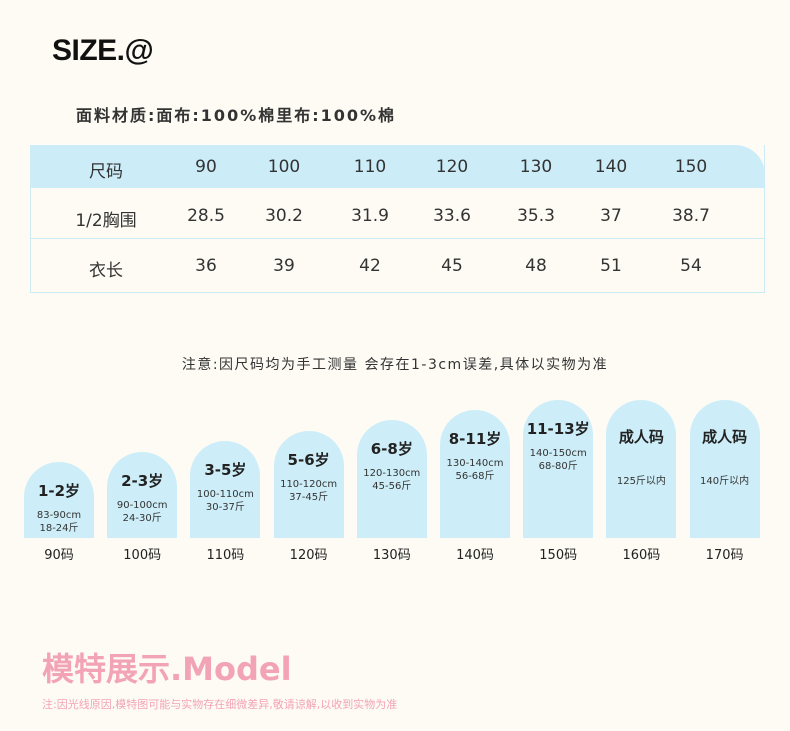  I want to click on table-cell: 42, so click(370, 266).